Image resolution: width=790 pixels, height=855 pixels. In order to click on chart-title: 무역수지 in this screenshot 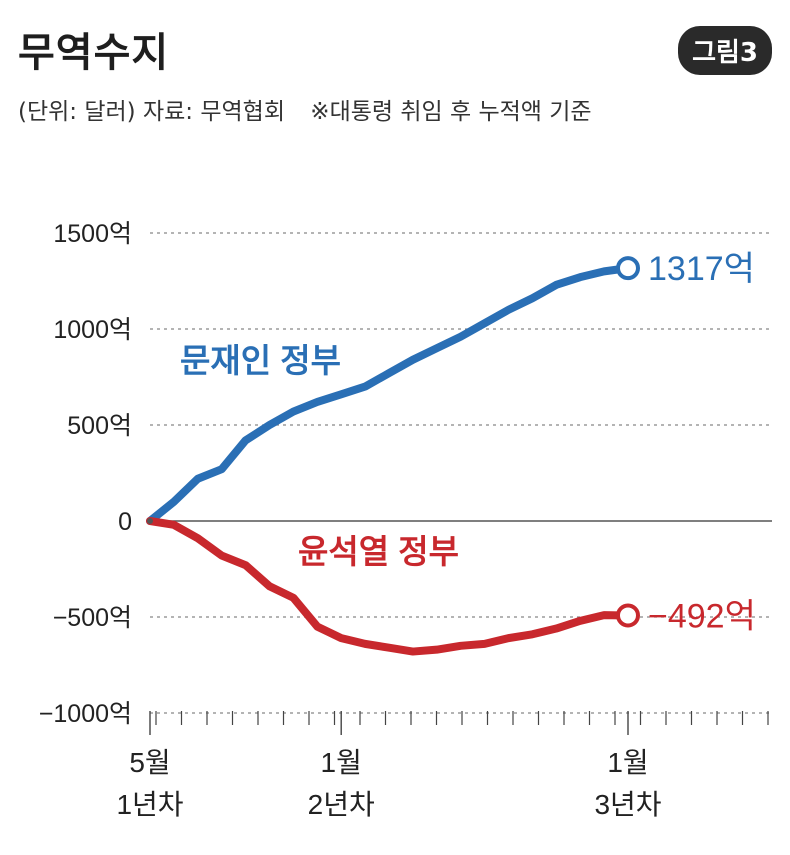, I will do `click(94, 53)`.